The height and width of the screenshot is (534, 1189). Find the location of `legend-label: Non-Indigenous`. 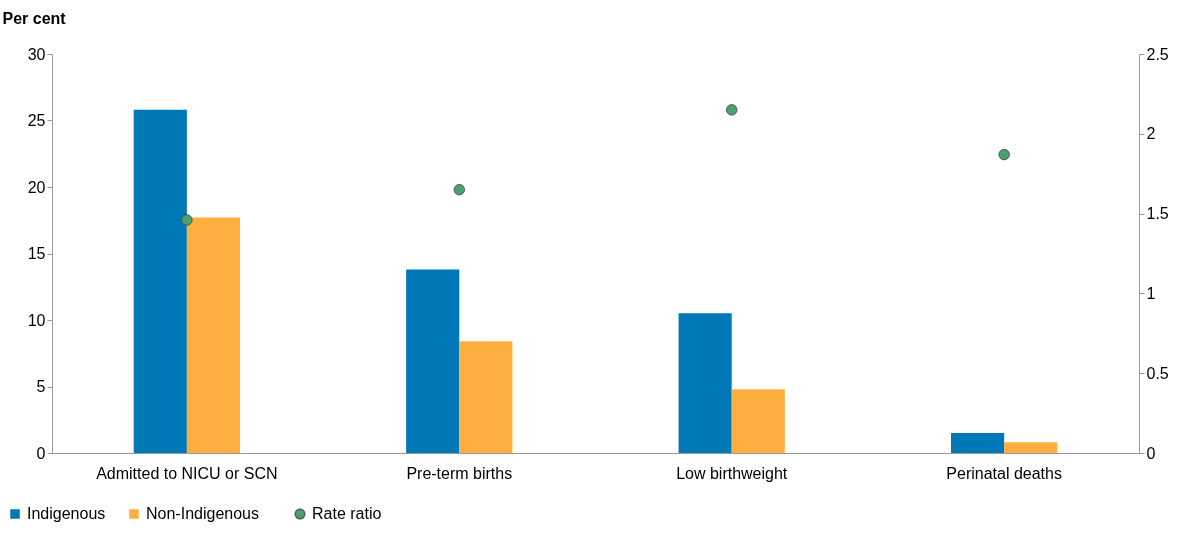

legend-label: Non-Indigenous is located at coordinates (202, 513).